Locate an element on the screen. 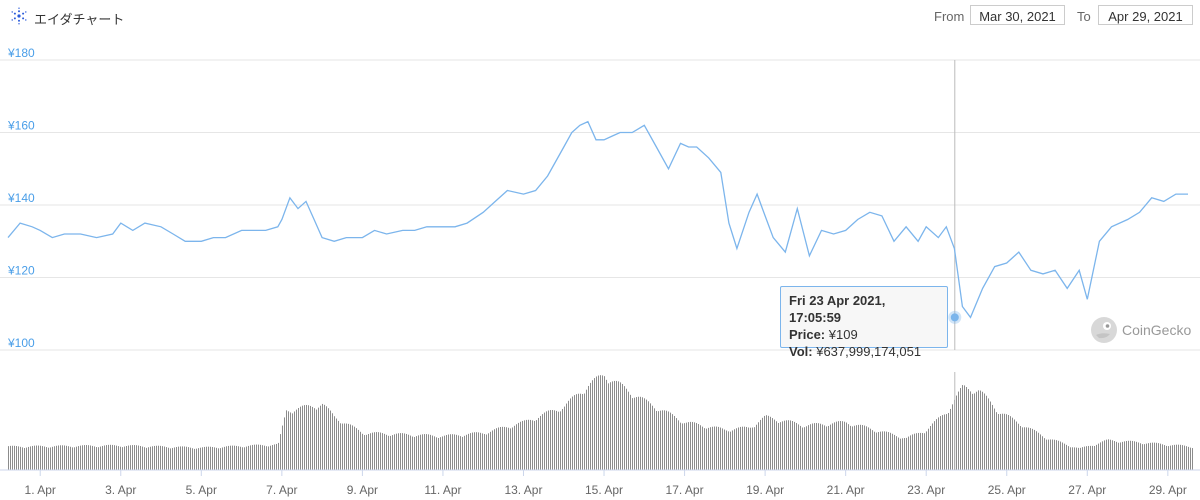 The image size is (1200, 500). from-label: From is located at coordinates (949, 16).